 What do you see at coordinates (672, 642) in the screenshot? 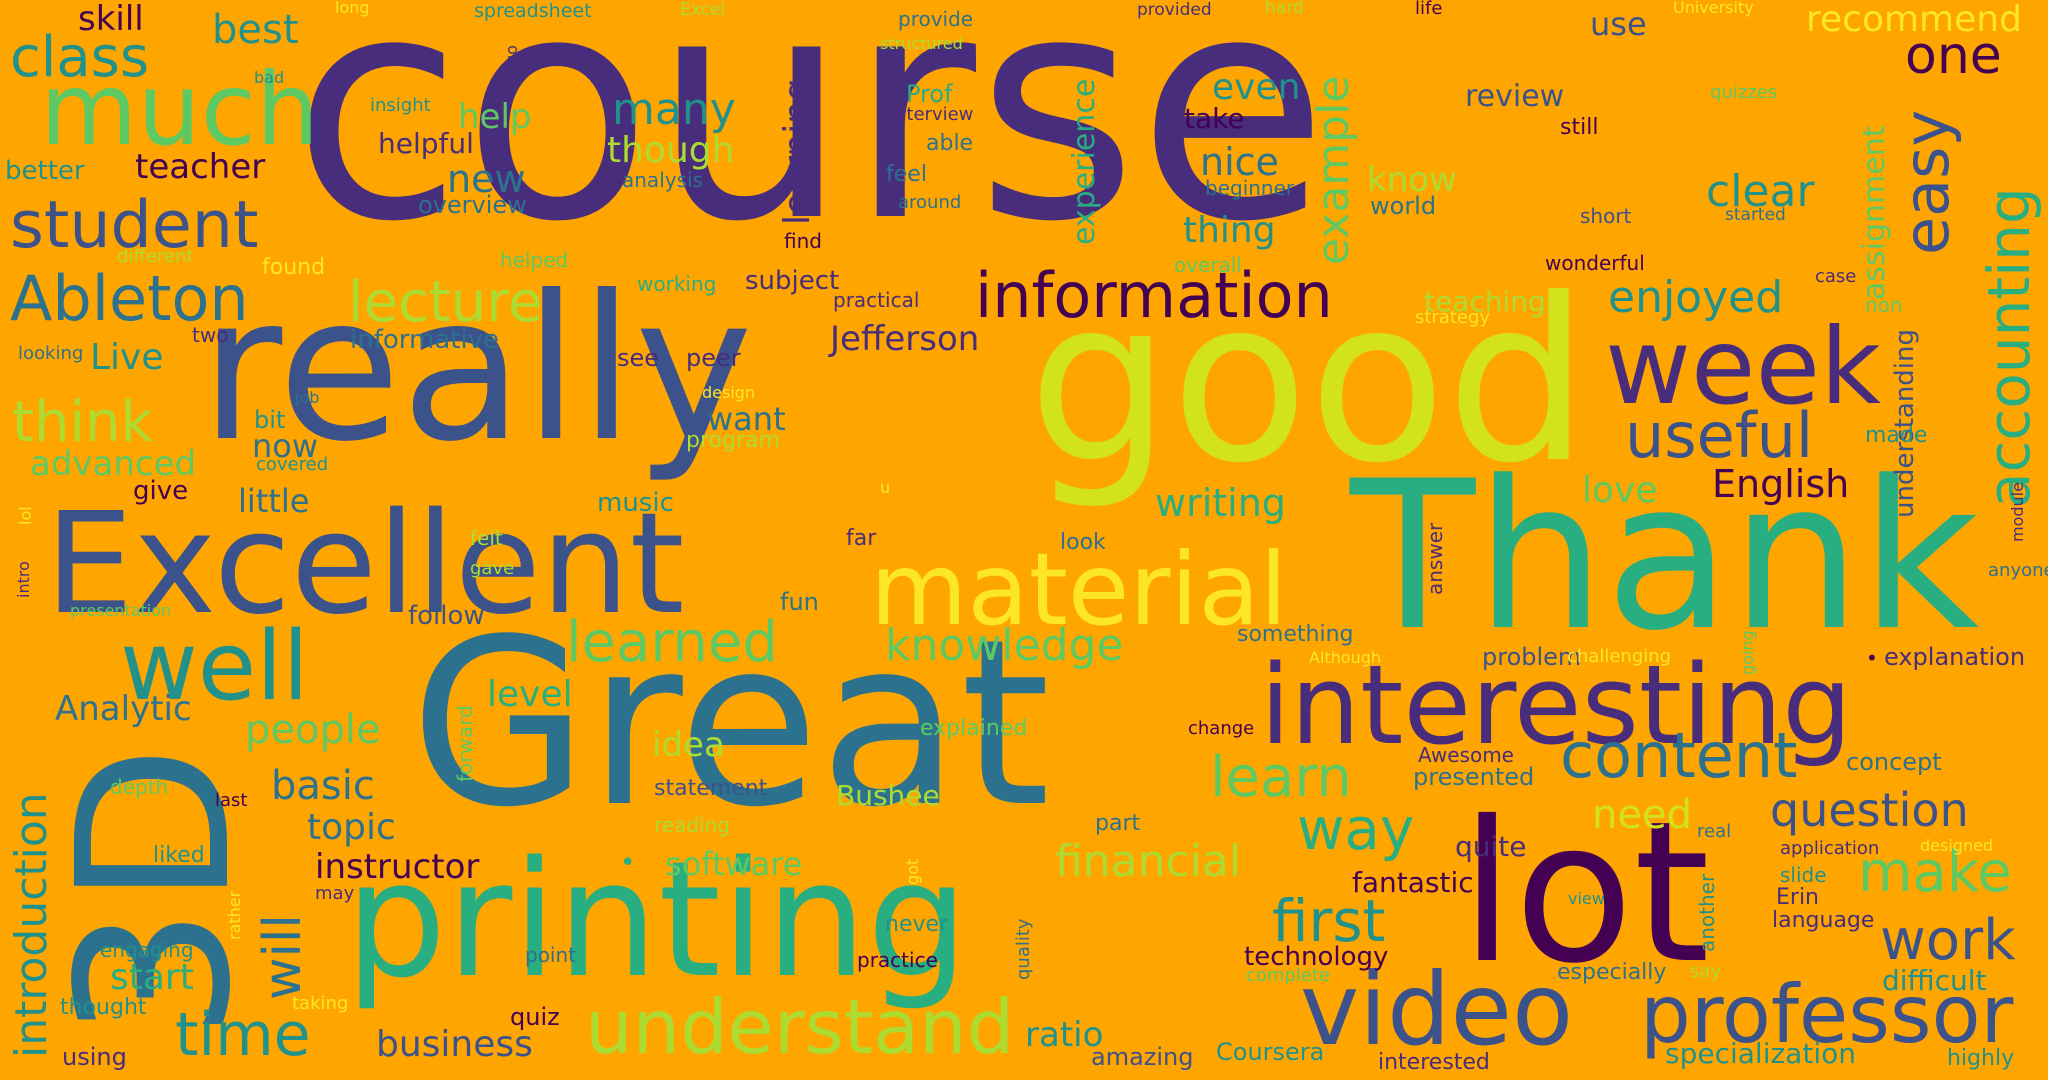
I see `word-learned: learned` at bounding box center [672, 642].